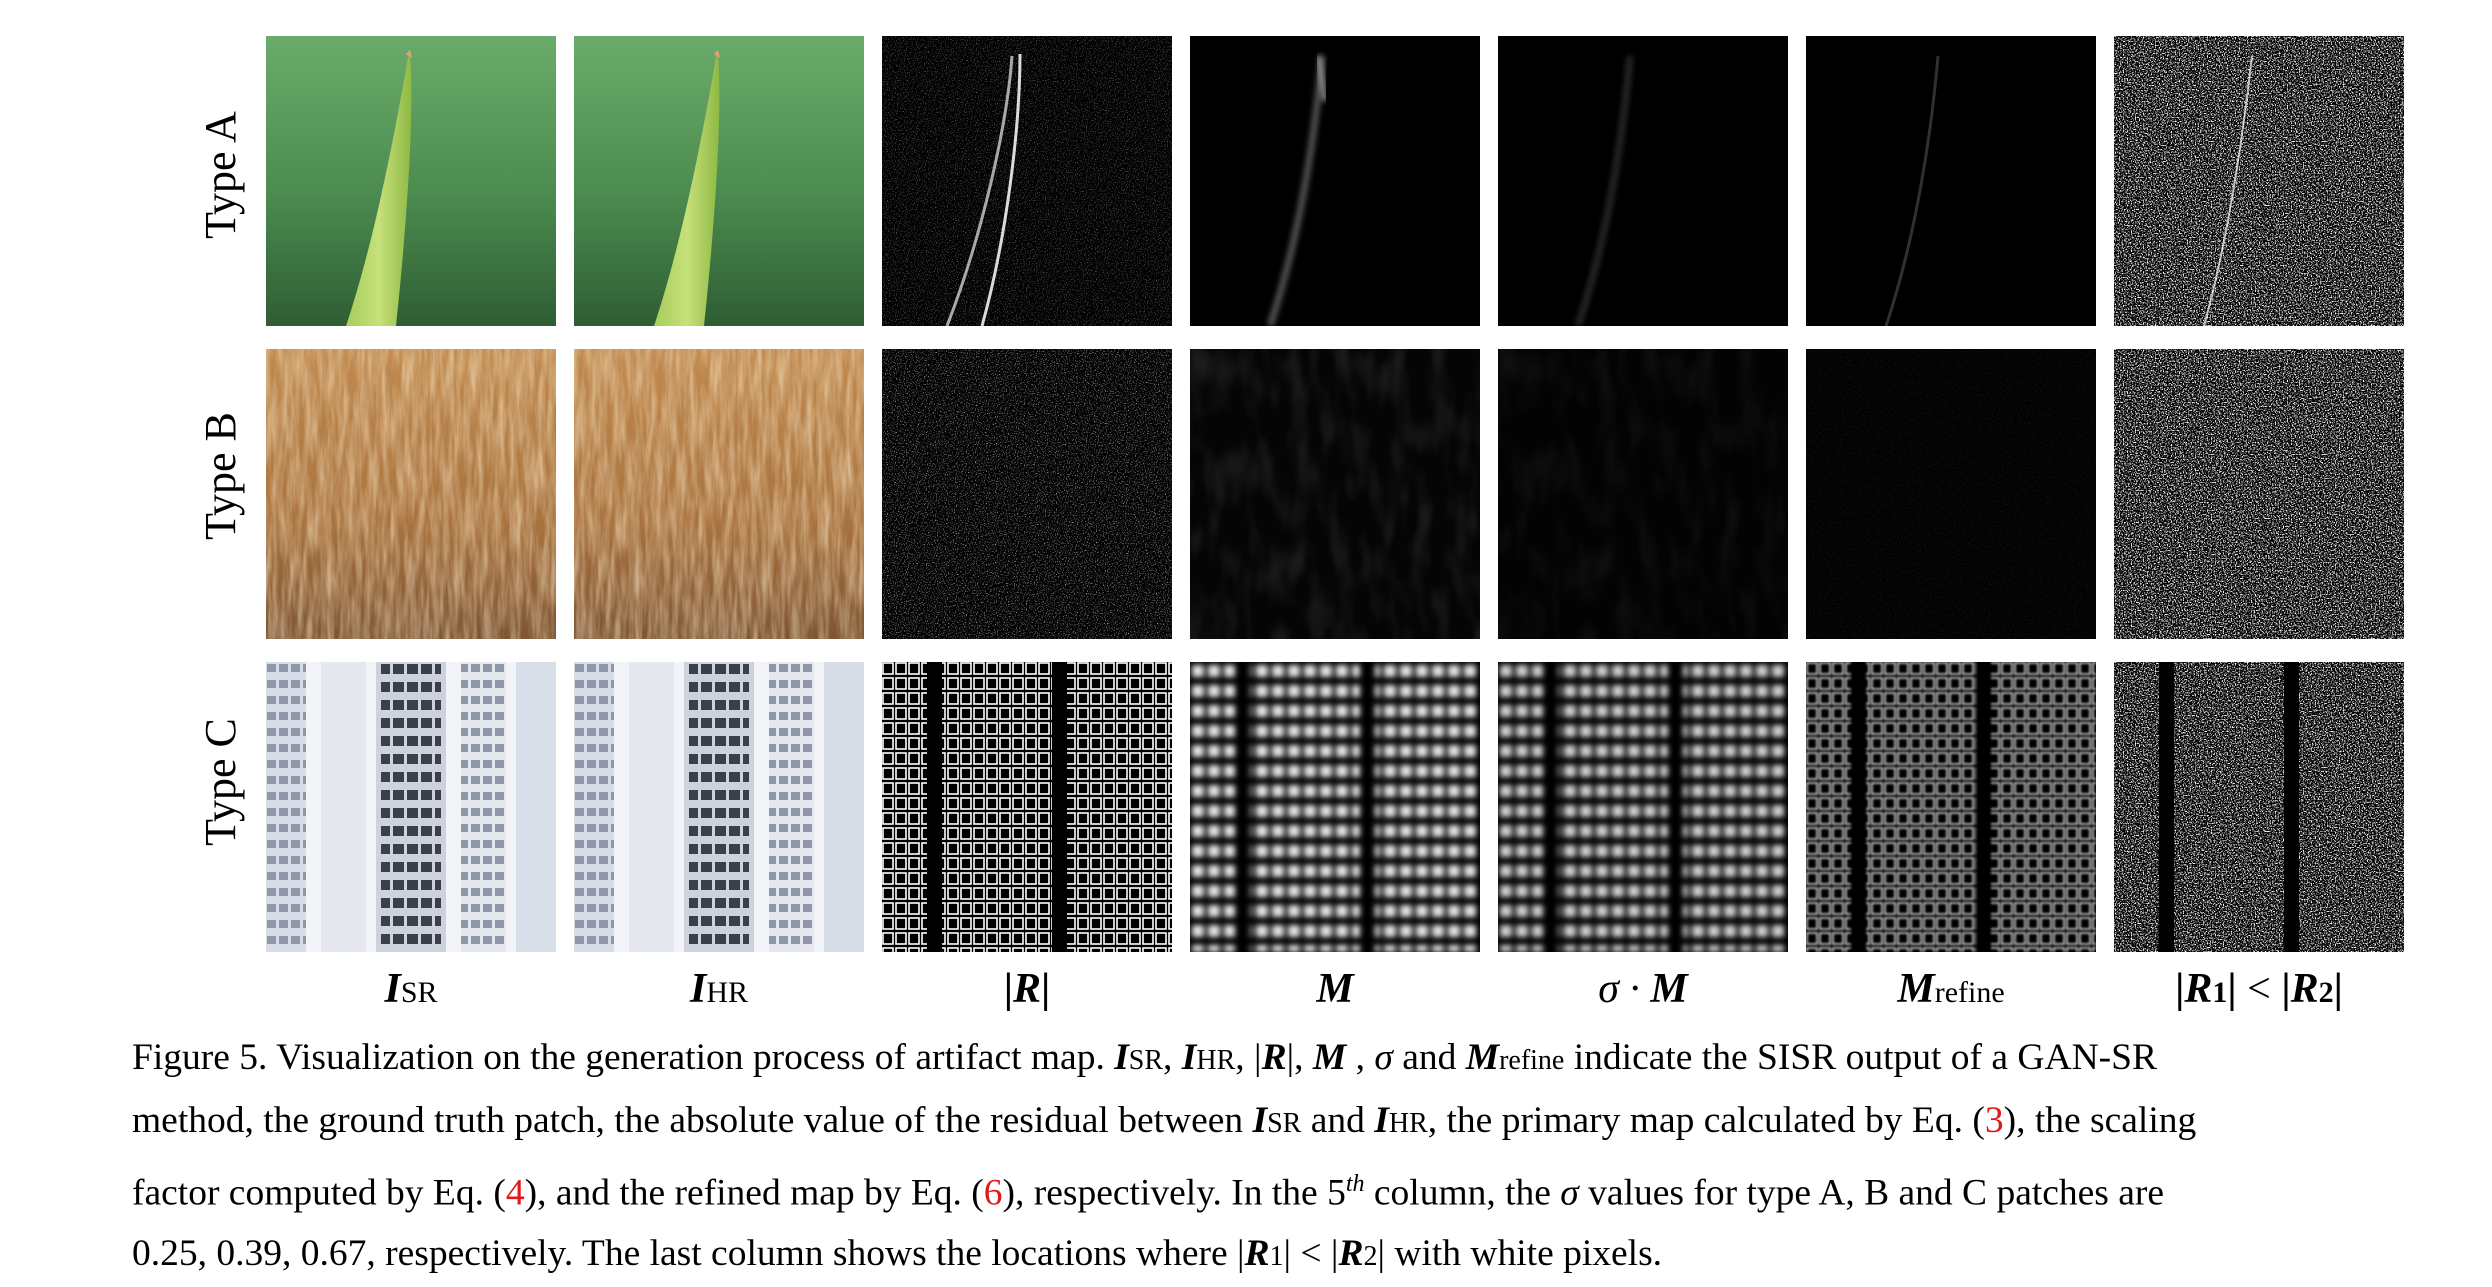 Image resolution: width=2492 pixels, height=1287 pixels. Describe the element at coordinates (1027, 494) in the screenshot. I see `panel-b-residual` at that location.